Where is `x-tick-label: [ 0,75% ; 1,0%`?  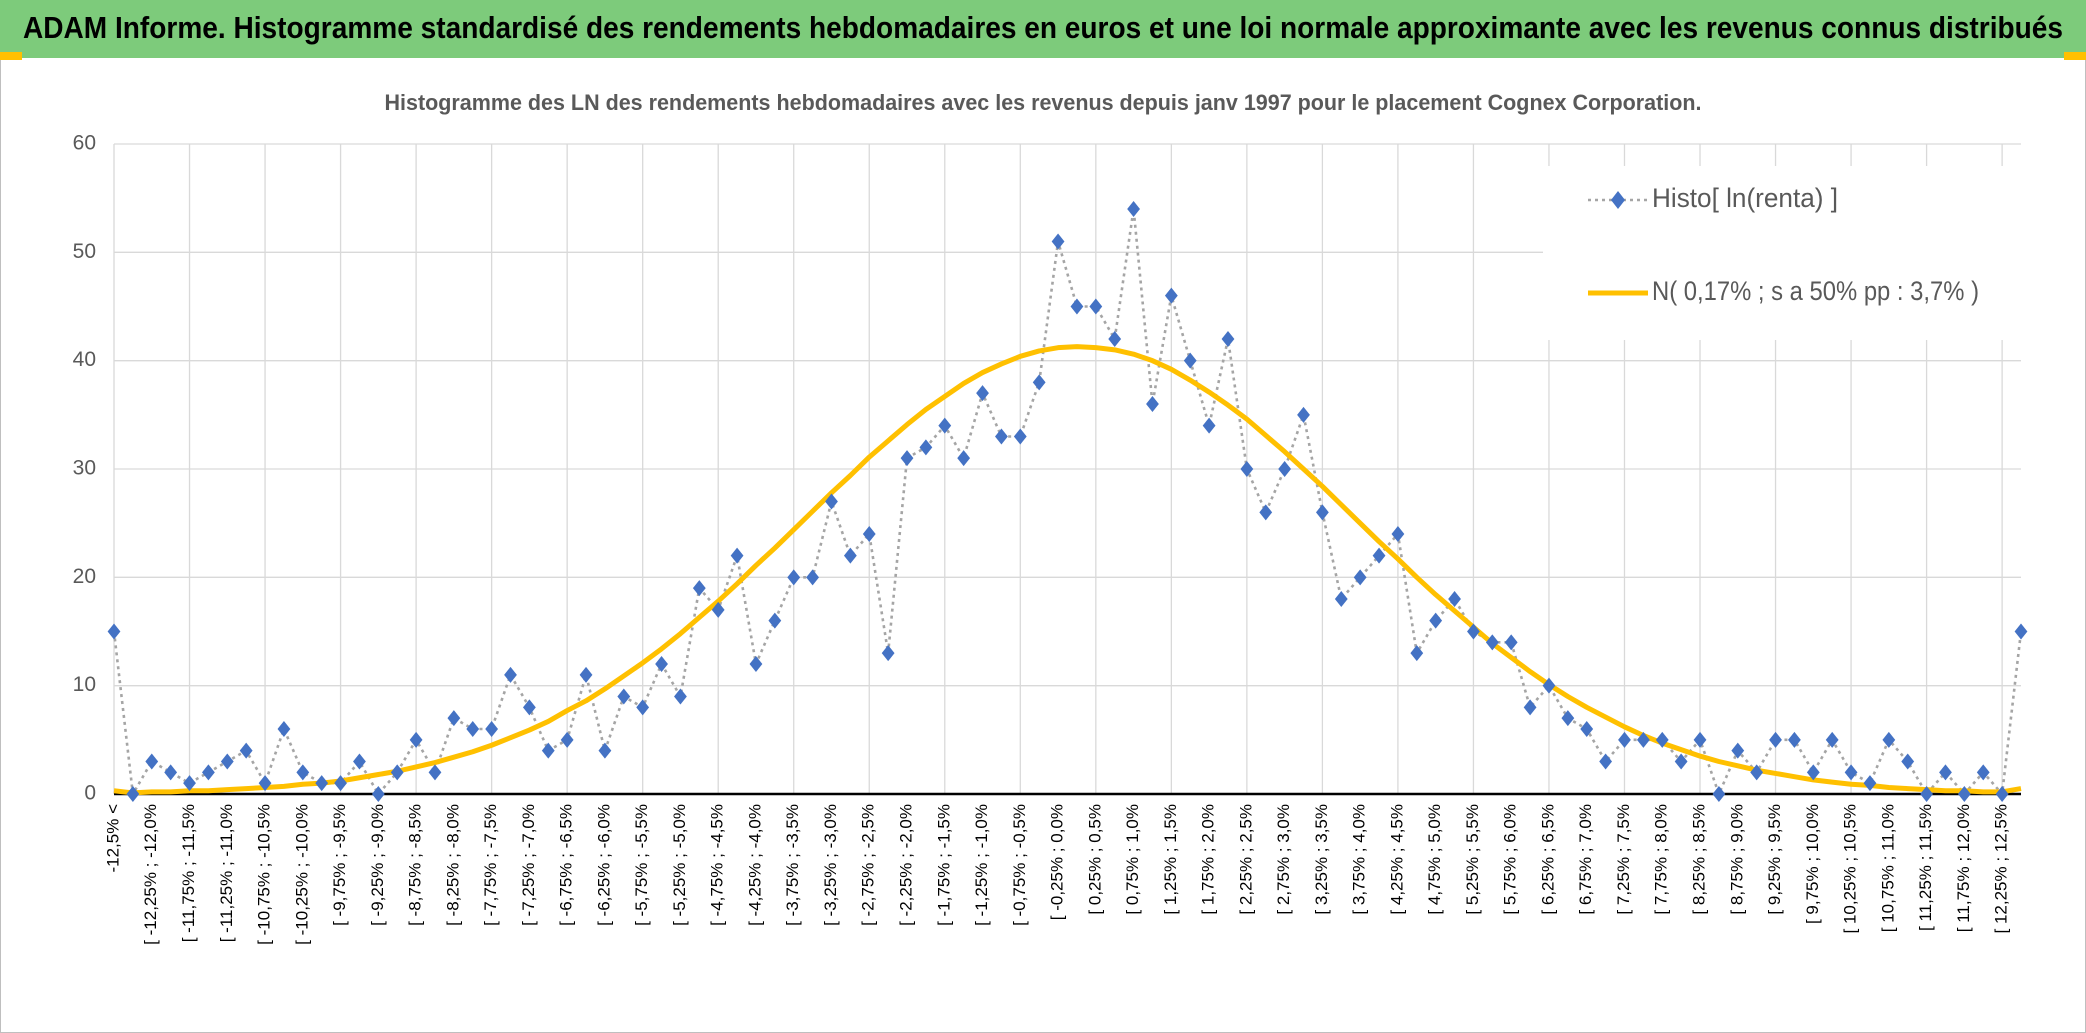 x-tick-label: [ 0,75% ; 1,0% is located at coordinates (1132, 859).